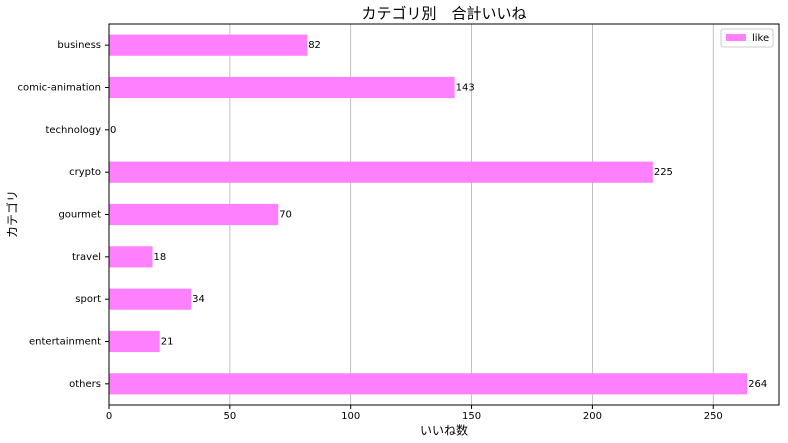 The height and width of the screenshot is (443, 788). I want to click on x-tick-label: 200, so click(592, 416).